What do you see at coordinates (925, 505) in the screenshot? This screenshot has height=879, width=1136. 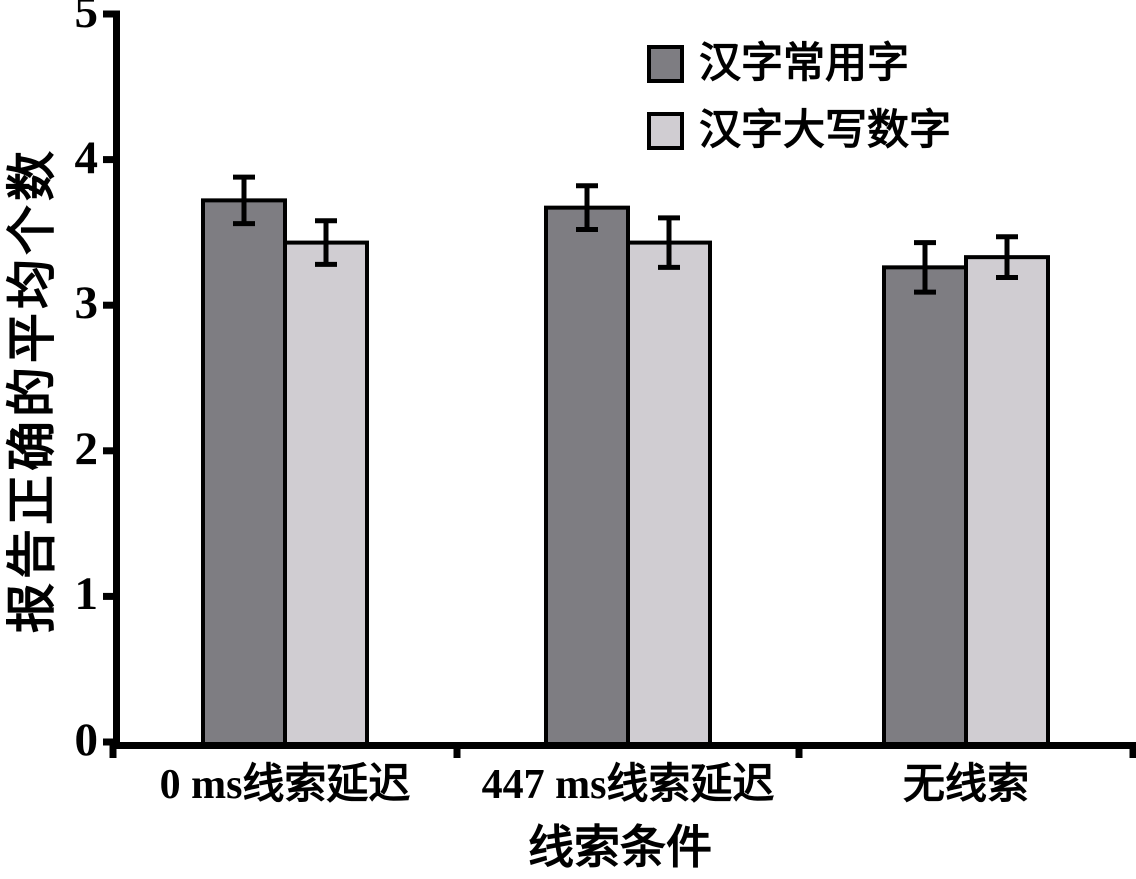 I see `bar-series0-cat2` at bounding box center [925, 505].